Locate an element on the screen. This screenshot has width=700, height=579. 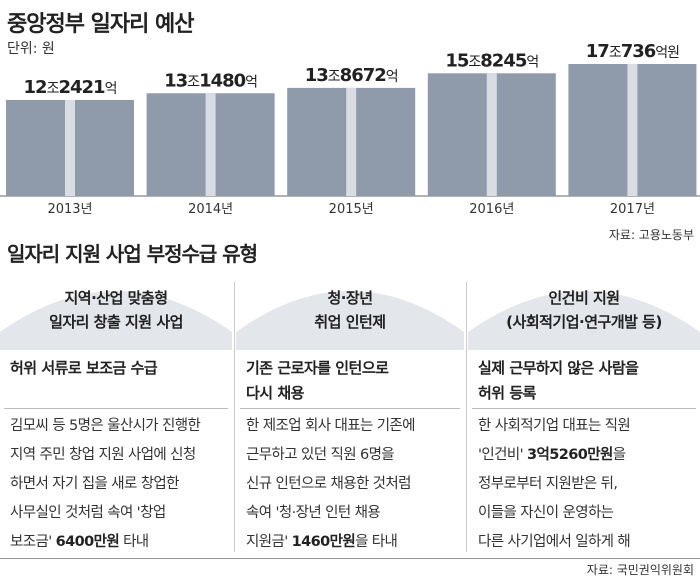
x-tick-label-3: 2016년 is located at coordinates (491, 209).